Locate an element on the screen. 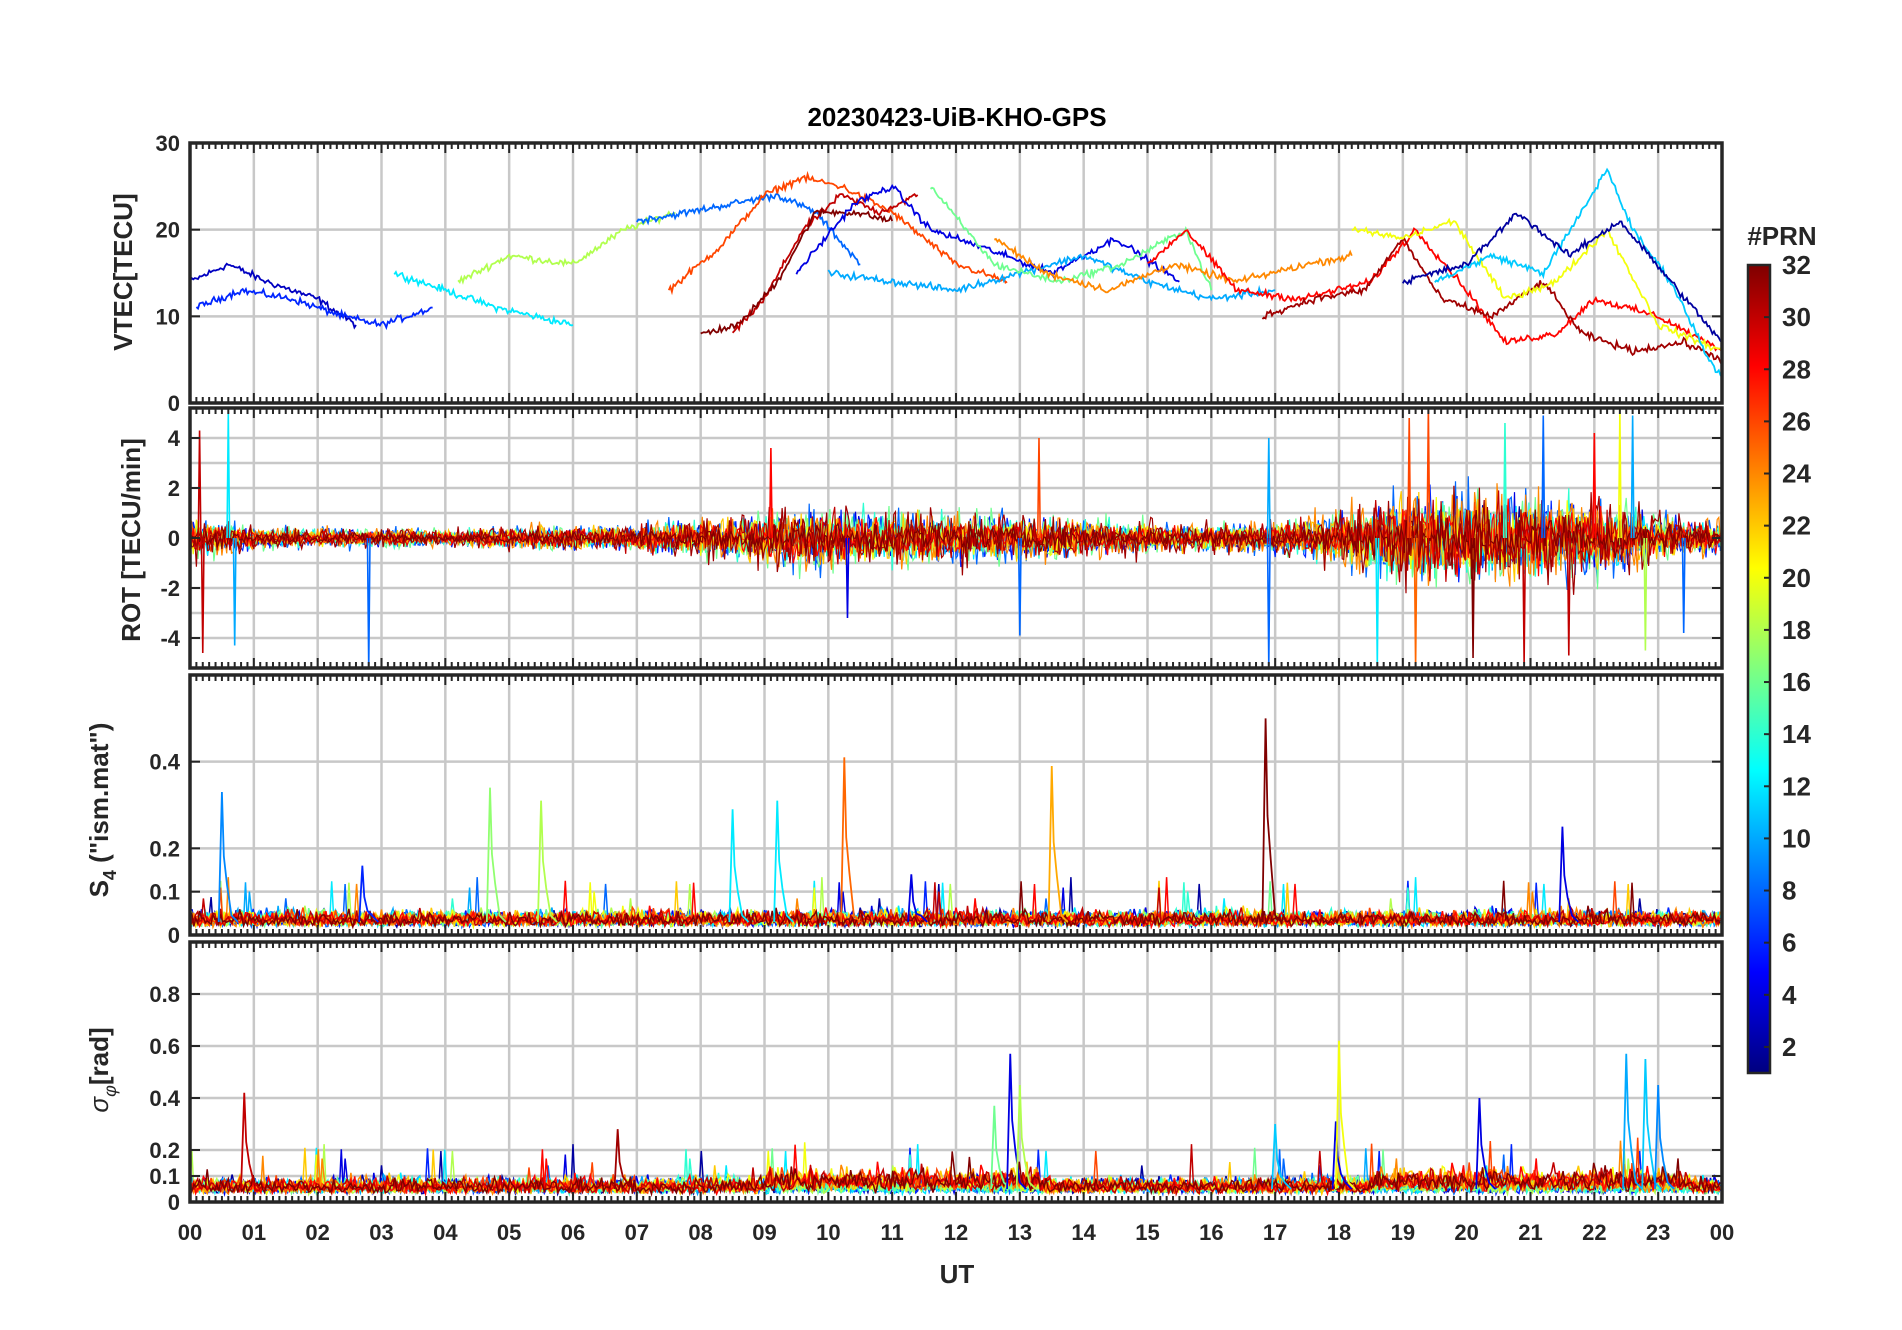 This screenshot has width=1902, height=1330. x-tick-label: 11 is located at coordinates (892, 1232).